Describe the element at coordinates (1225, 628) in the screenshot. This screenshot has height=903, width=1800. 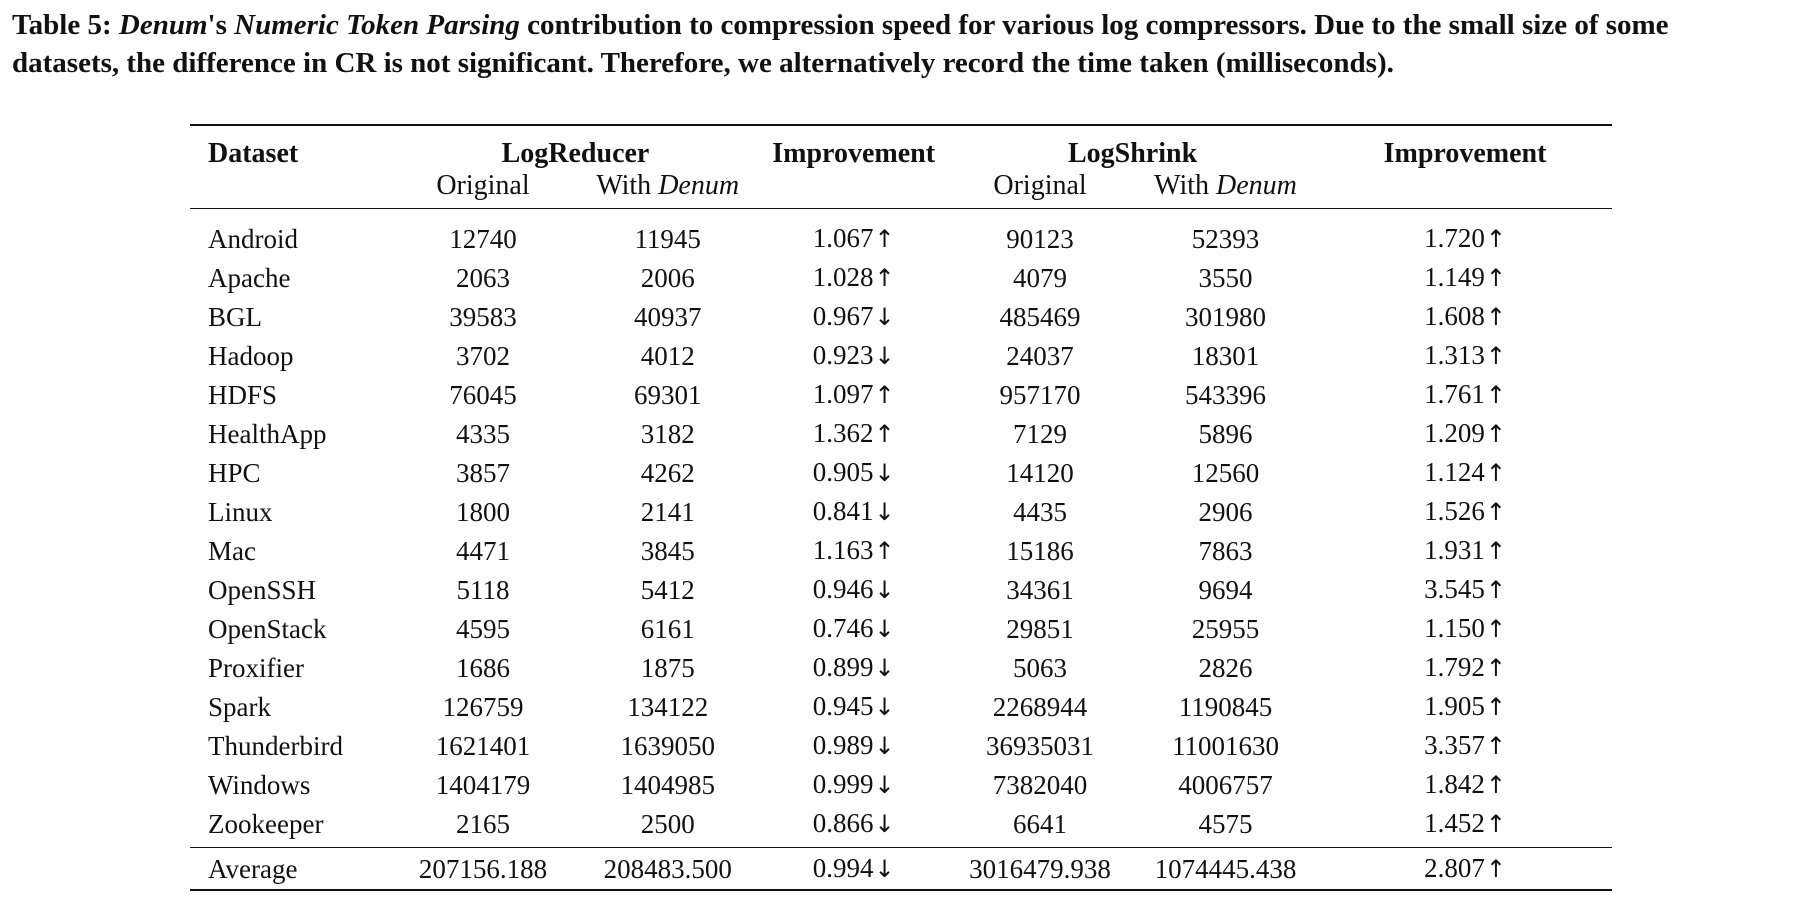
I see `logshrink-denum-cell: 25955` at that location.